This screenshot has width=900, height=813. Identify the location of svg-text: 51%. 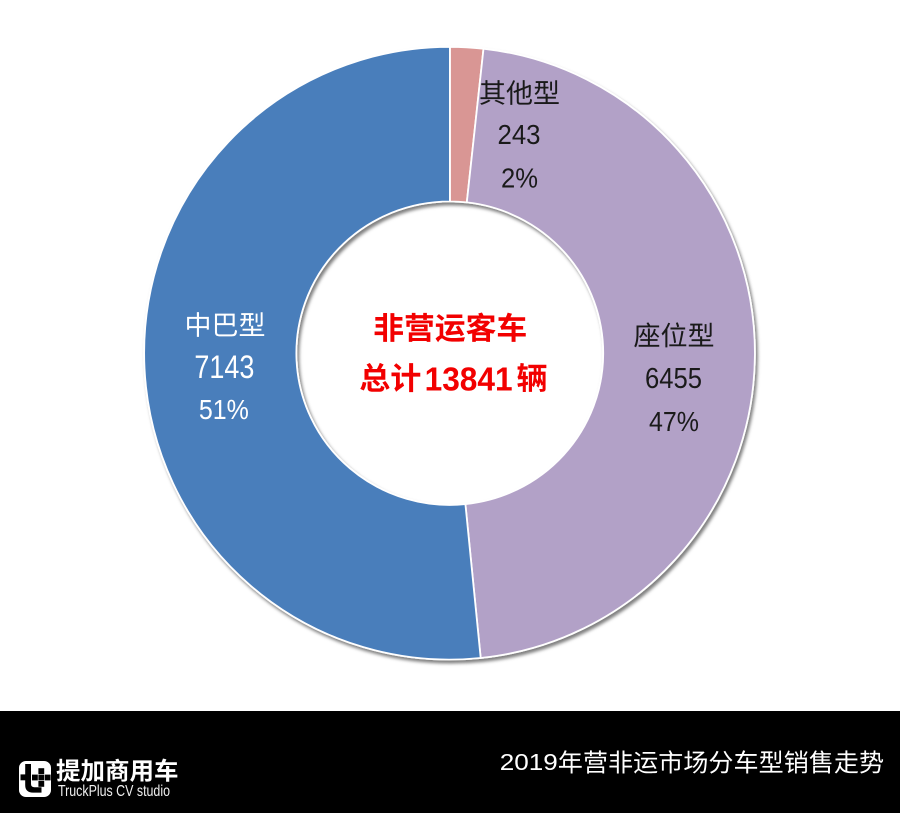
(224, 409).